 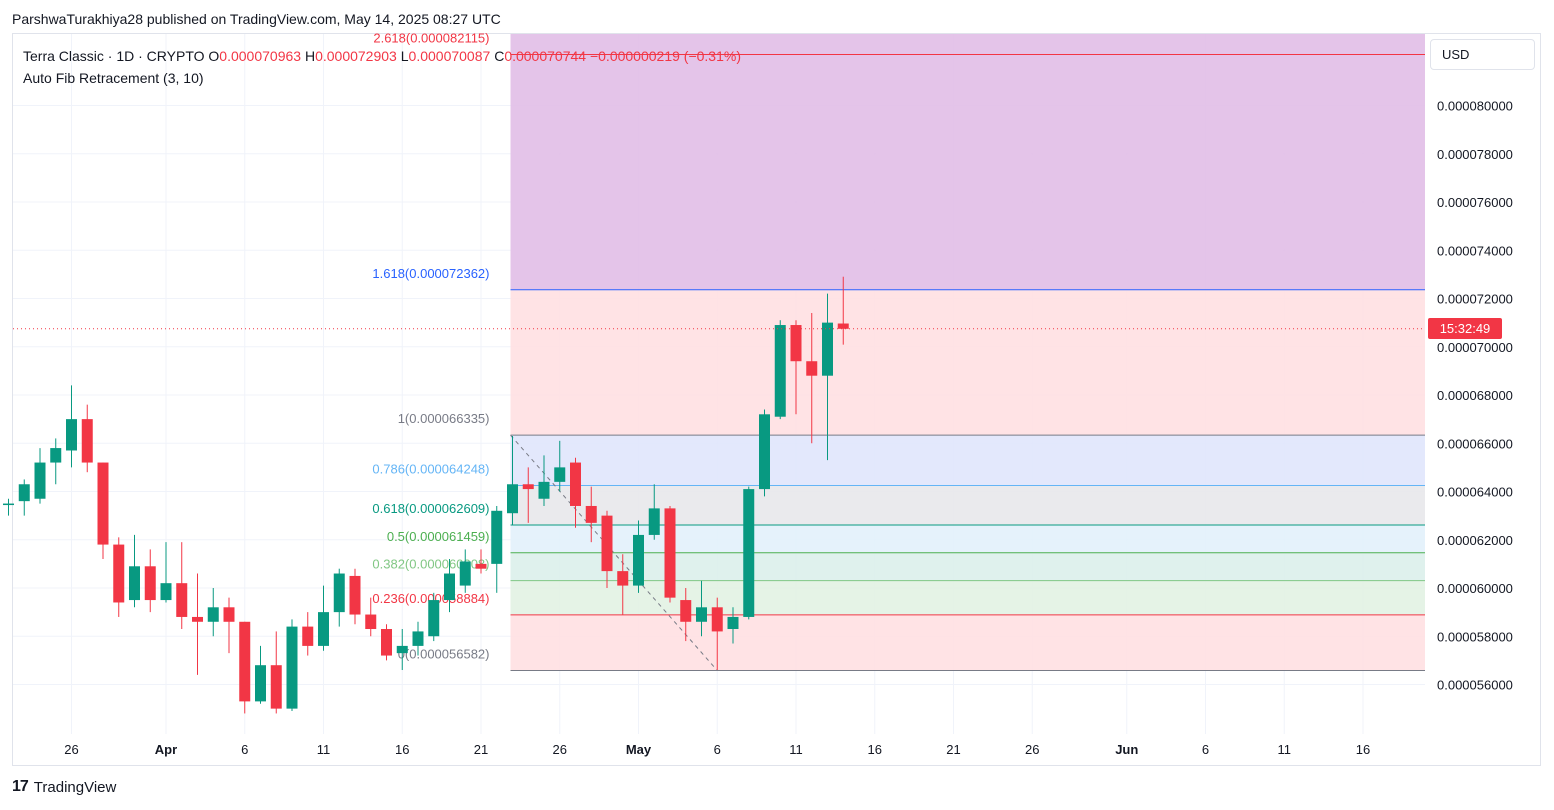 I want to click on tradingview-footer: 17 TradingView, so click(x=64, y=787).